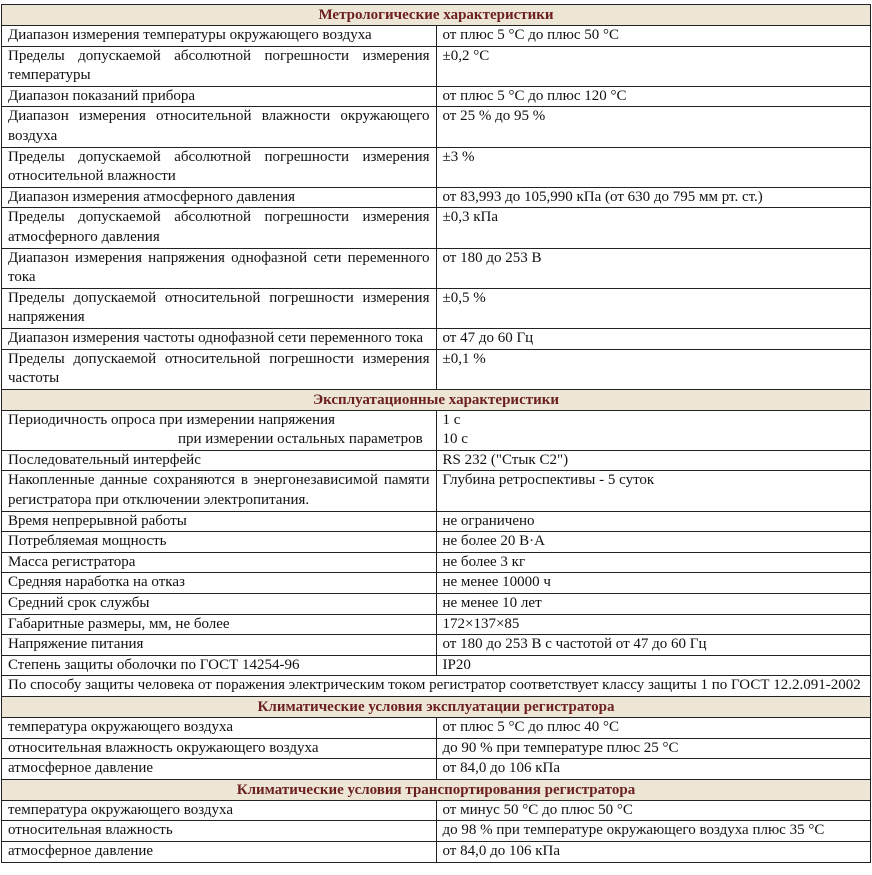 The width and height of the screenshot is (872, 875). I want to click on value-cell: не менее 10 лет, so click(653, 604).